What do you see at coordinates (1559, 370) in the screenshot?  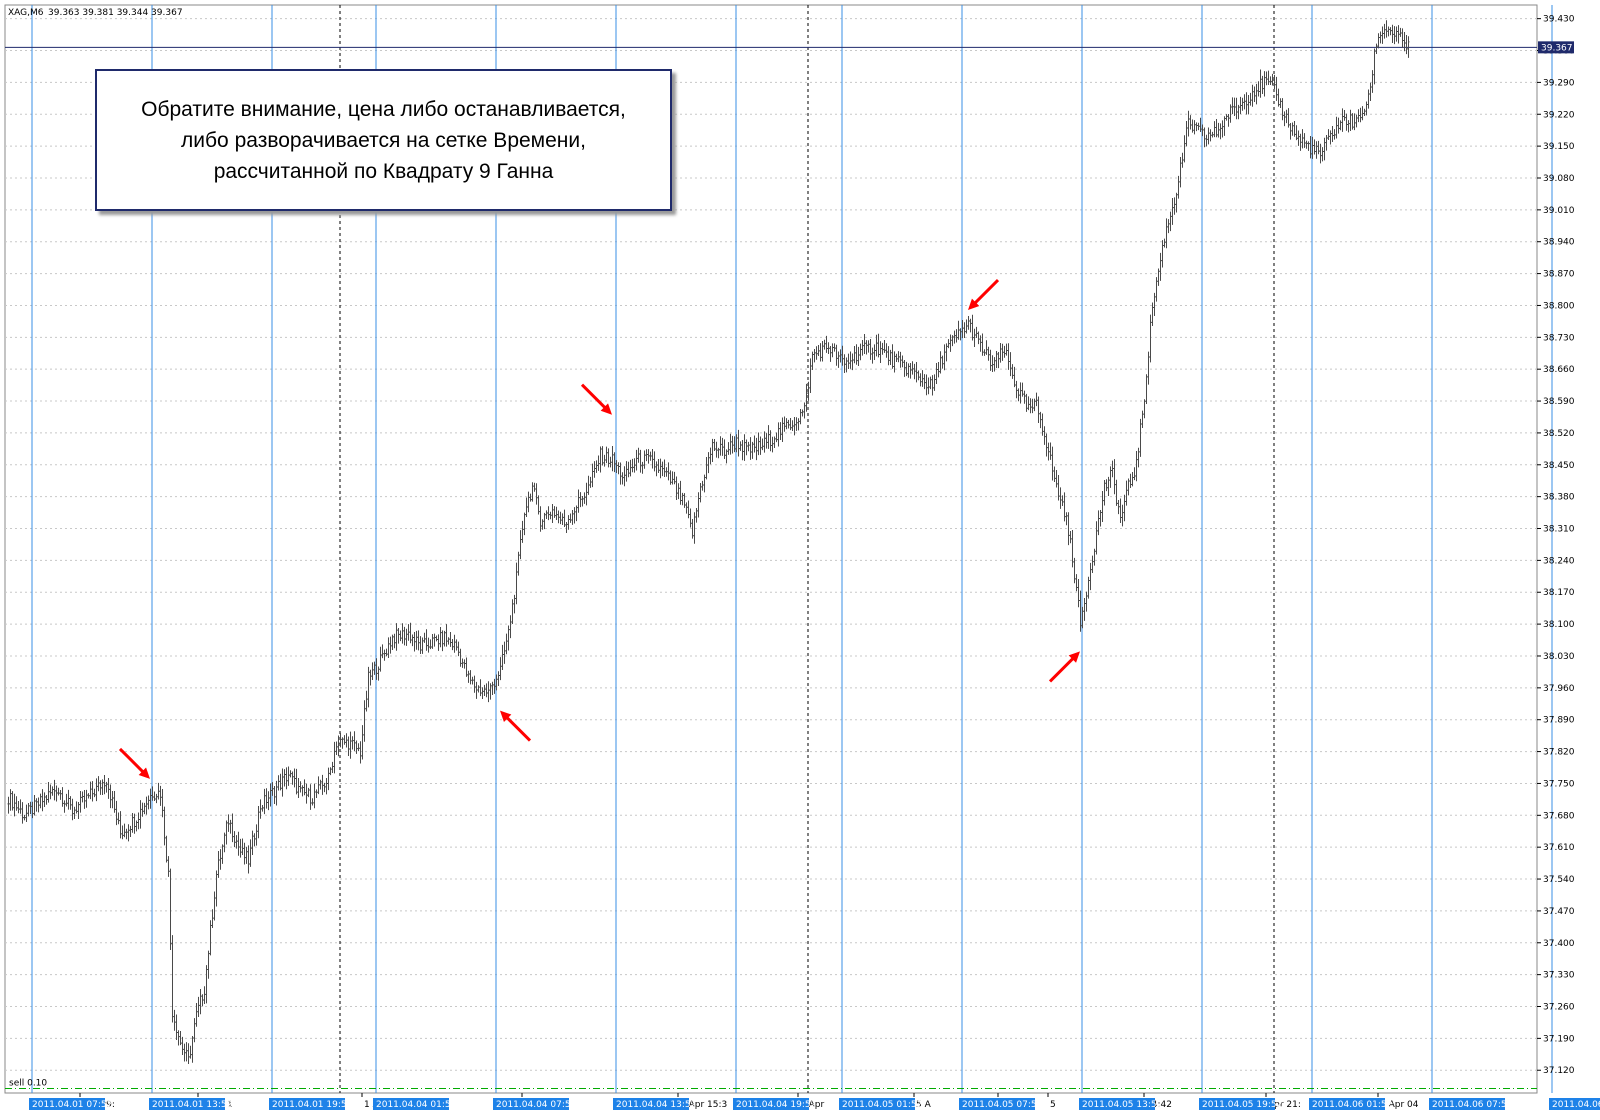 I see `price-tick-label: 38.660` at bounding box center [1559, 370].